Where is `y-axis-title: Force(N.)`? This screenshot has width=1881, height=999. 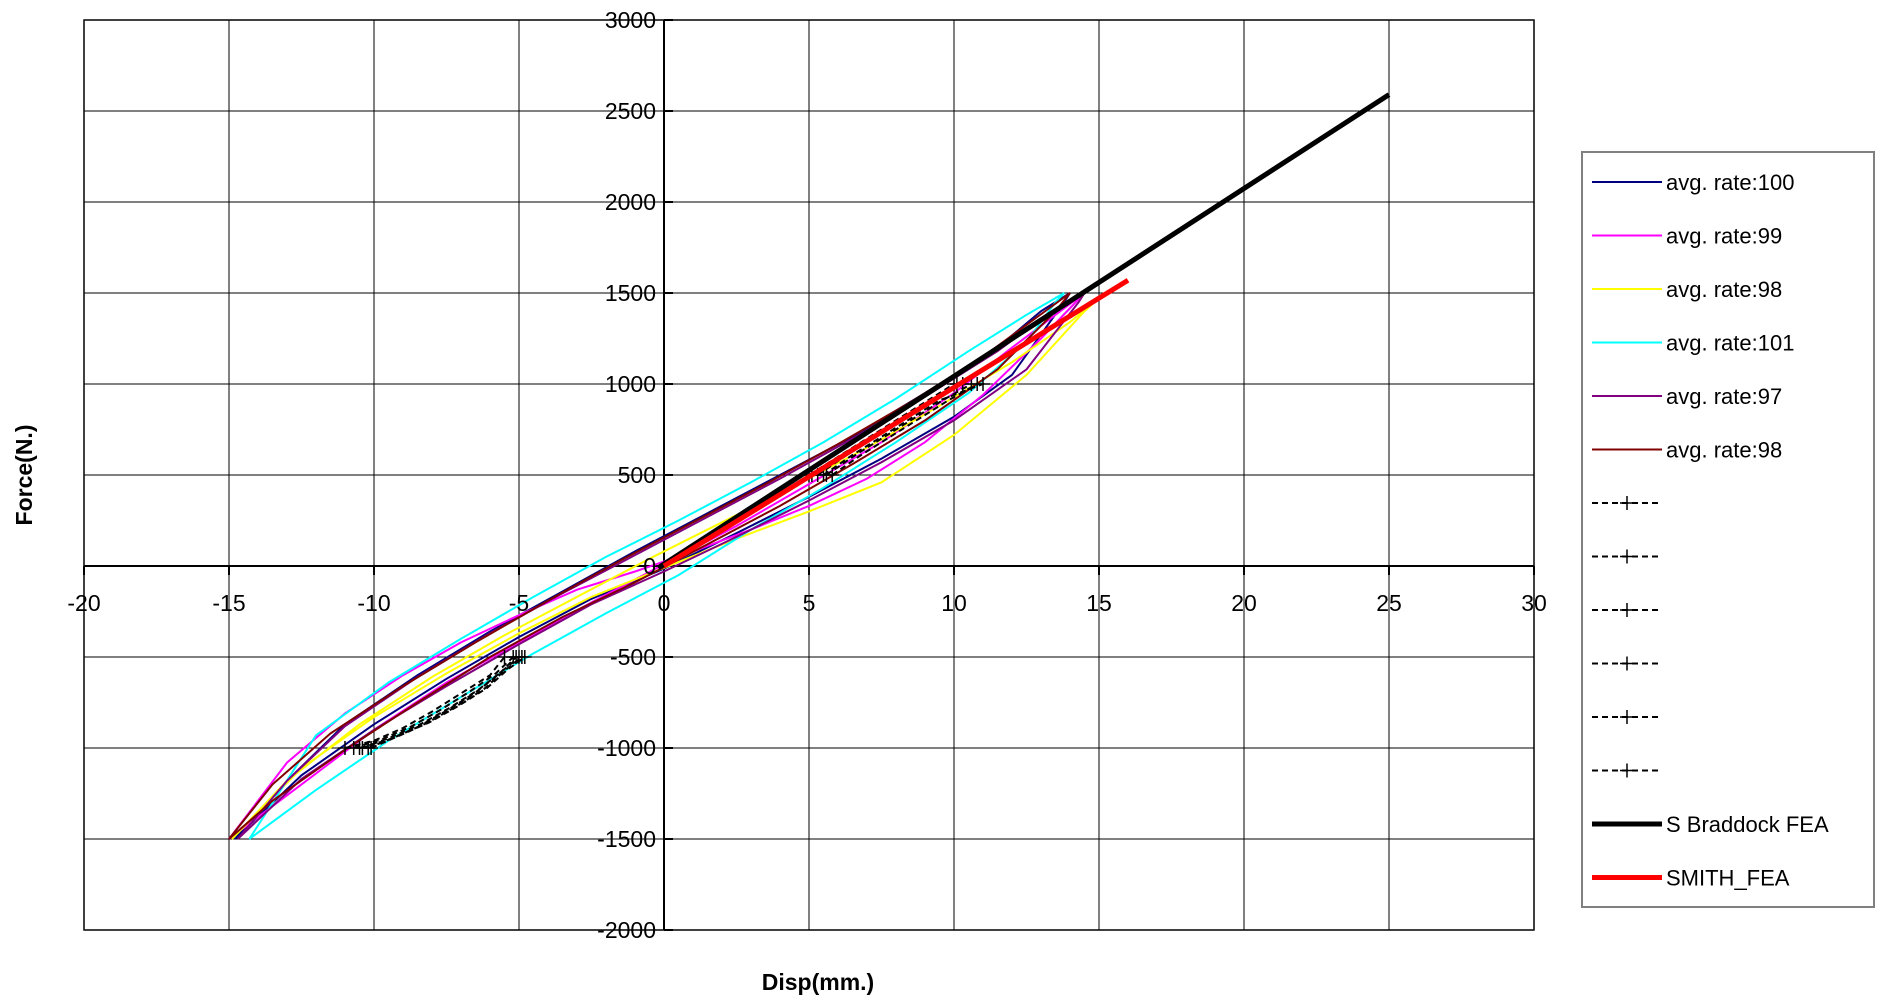 y-axis-title: Force(N.) is located at coordinates (24, 475).